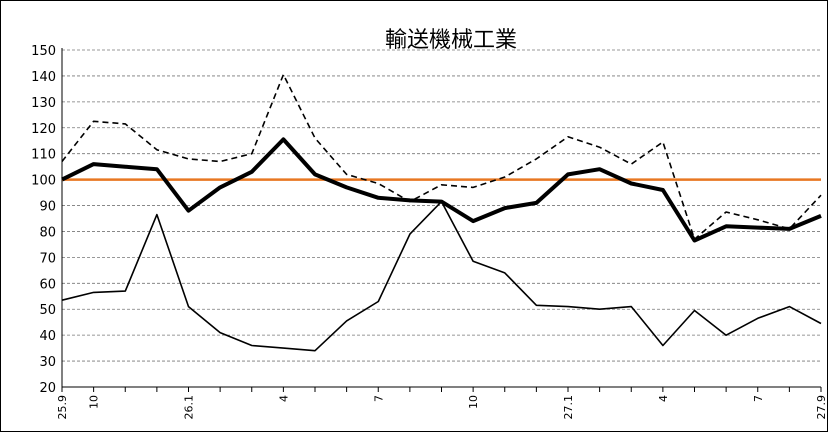 The height and width of the screenshot is (433, 828). What do you see at coordinates (189, 407) in the screenshot?
I see `x-tick-label: 26.1` at bounding box center [189, 407].